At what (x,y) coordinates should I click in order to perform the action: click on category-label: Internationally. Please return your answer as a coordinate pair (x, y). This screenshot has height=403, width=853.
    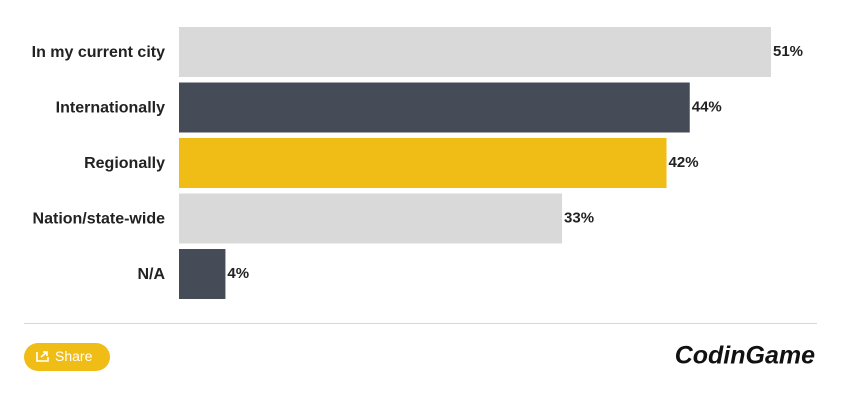
    Looking at the image, I should click on (110, 108).